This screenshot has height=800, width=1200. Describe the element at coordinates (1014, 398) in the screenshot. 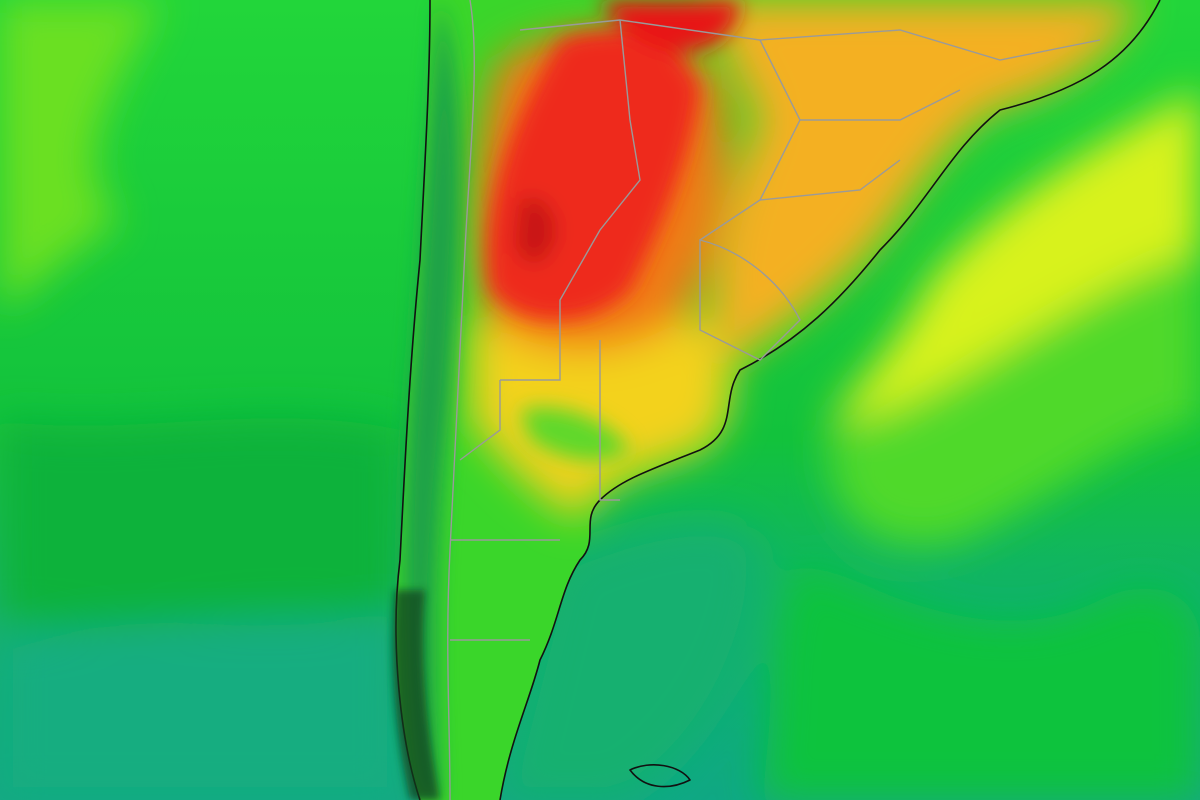

I see `green-field-atlantic` at that location.